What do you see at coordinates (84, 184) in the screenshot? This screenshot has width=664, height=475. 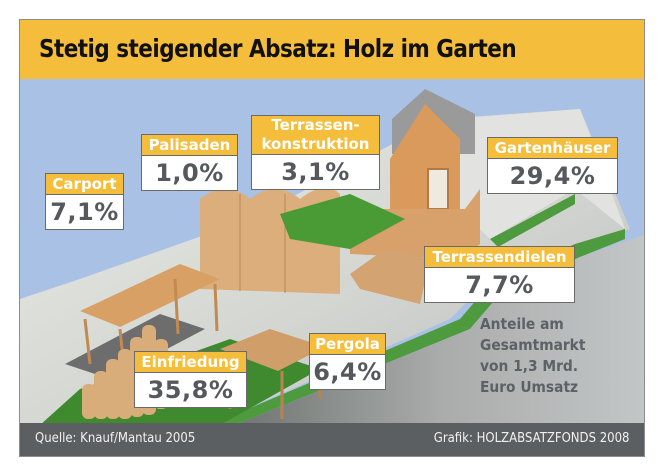 I see `card-label: Carport` at bounding box center [84, 184].